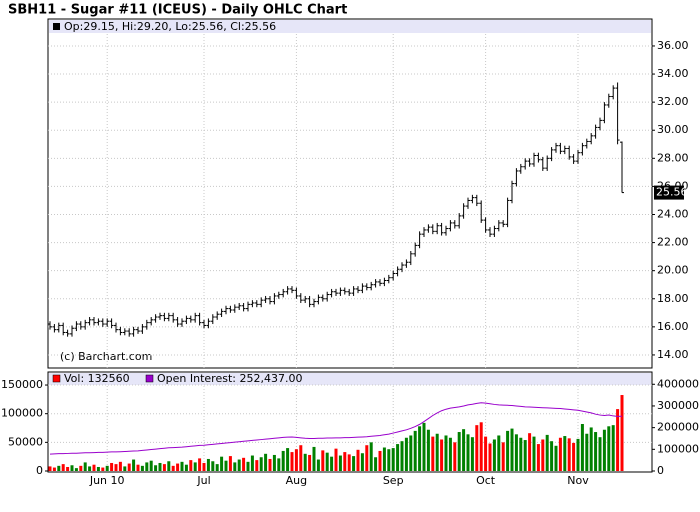 This screenshot has width=700, height=512. Describe the element at coordinates (678, 427) in the screenshot. I see `y2-tick-label: 200000` at that location.